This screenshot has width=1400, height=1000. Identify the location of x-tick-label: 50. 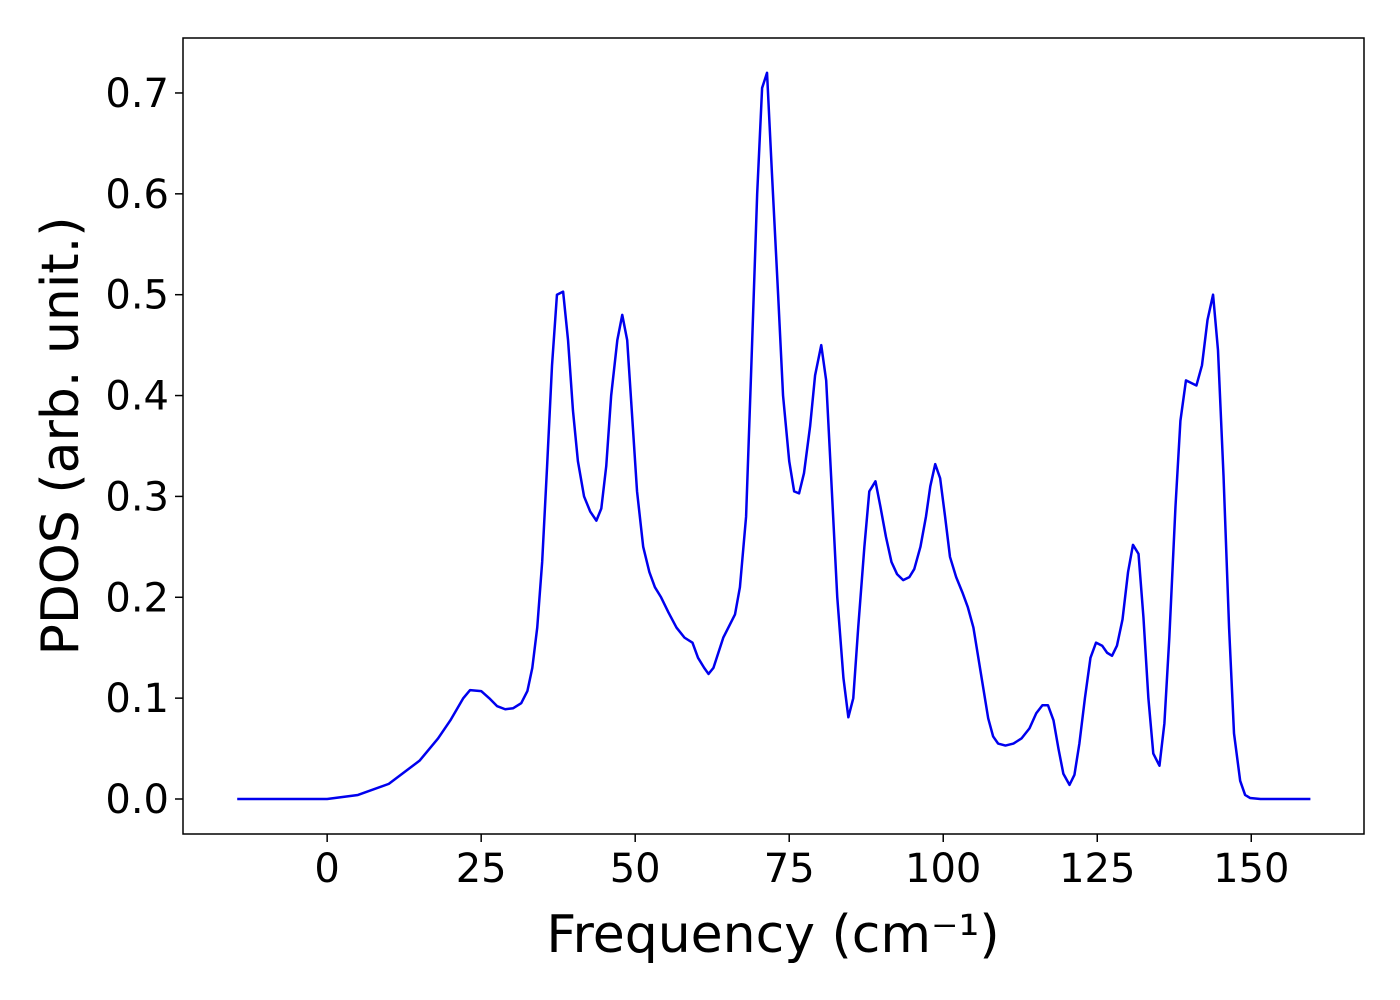
(635, 869).